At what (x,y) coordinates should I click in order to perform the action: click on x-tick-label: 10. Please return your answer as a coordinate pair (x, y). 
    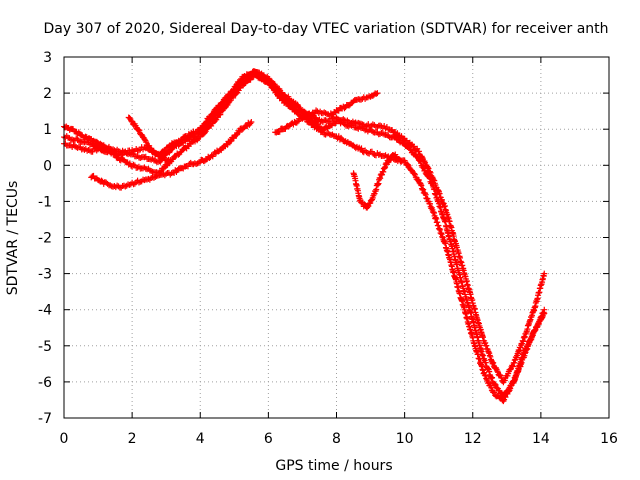
    Looking at the image, I should click on (405, 439).